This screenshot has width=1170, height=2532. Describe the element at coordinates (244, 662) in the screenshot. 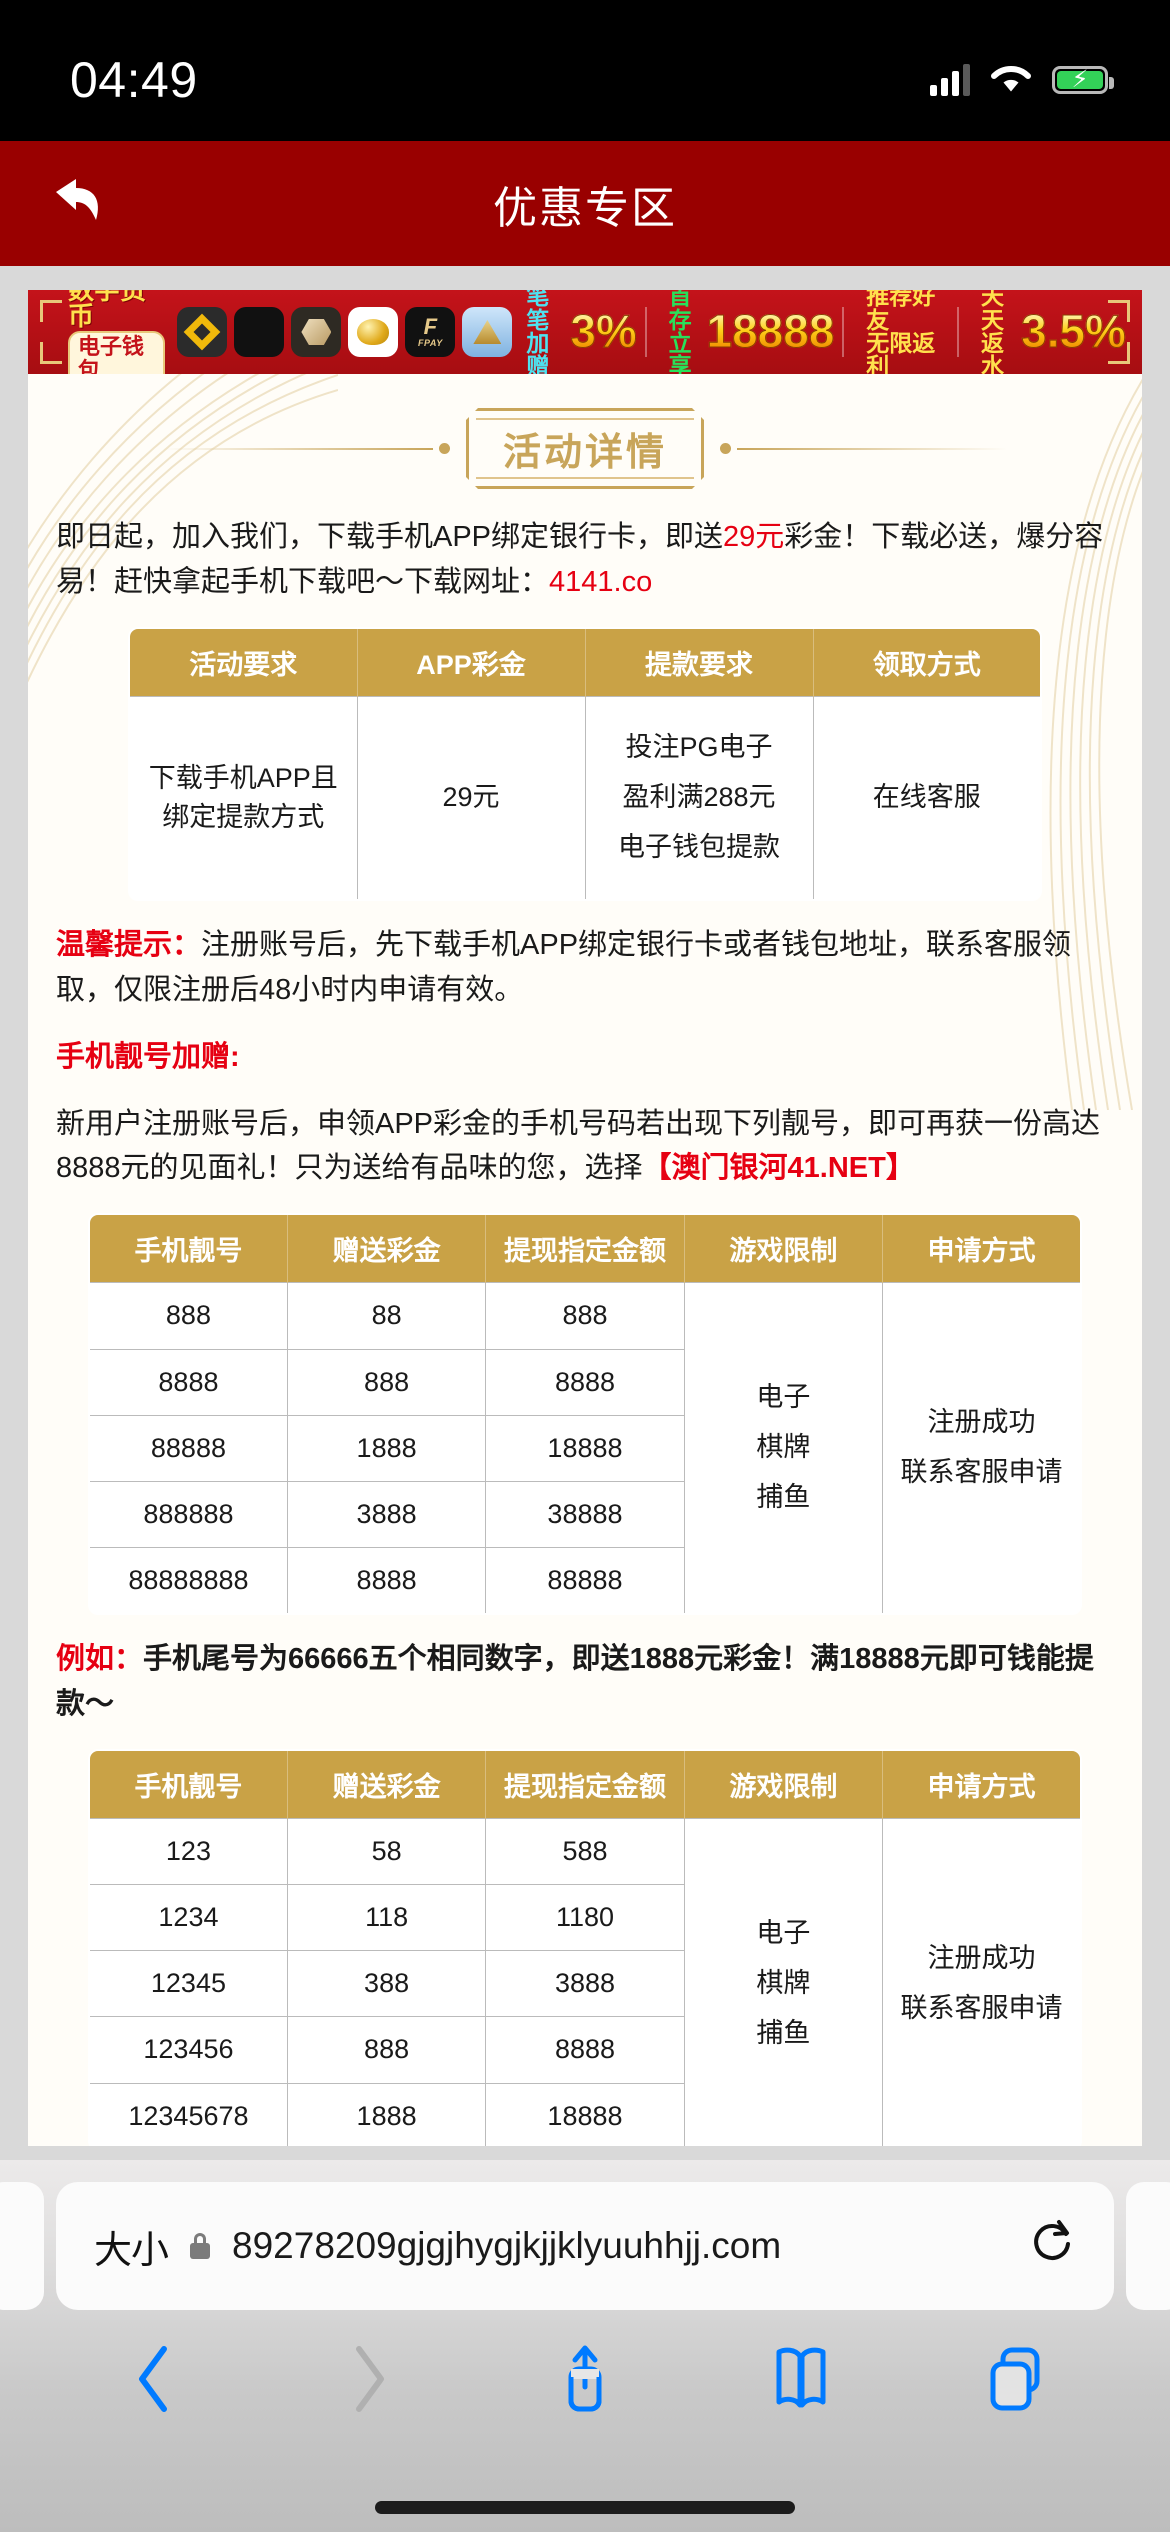

I see `details-th-0: 活动要求` at that location.